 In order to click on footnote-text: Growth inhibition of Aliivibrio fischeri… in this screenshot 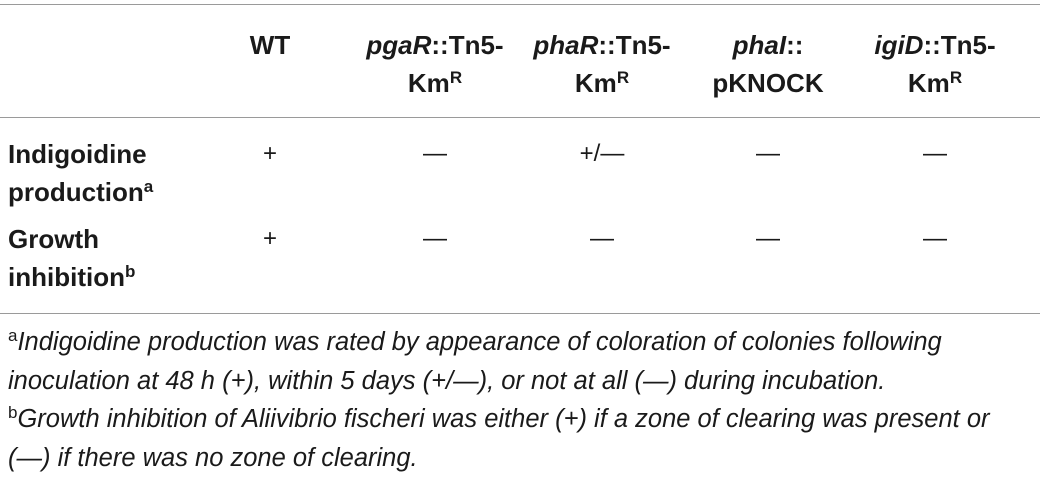, I will do `click(499, 438)`.